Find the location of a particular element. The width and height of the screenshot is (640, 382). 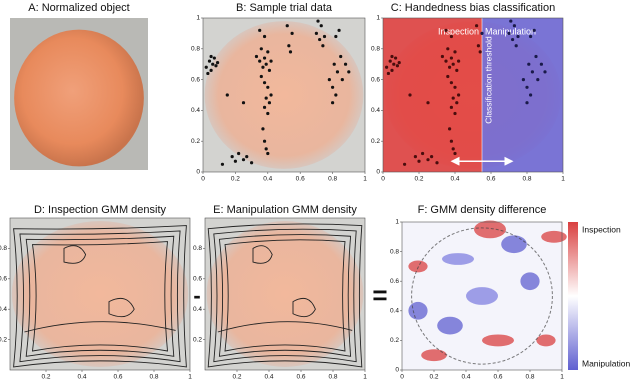

panel-title: A: Normalized object is located at coordinates (79, 8).